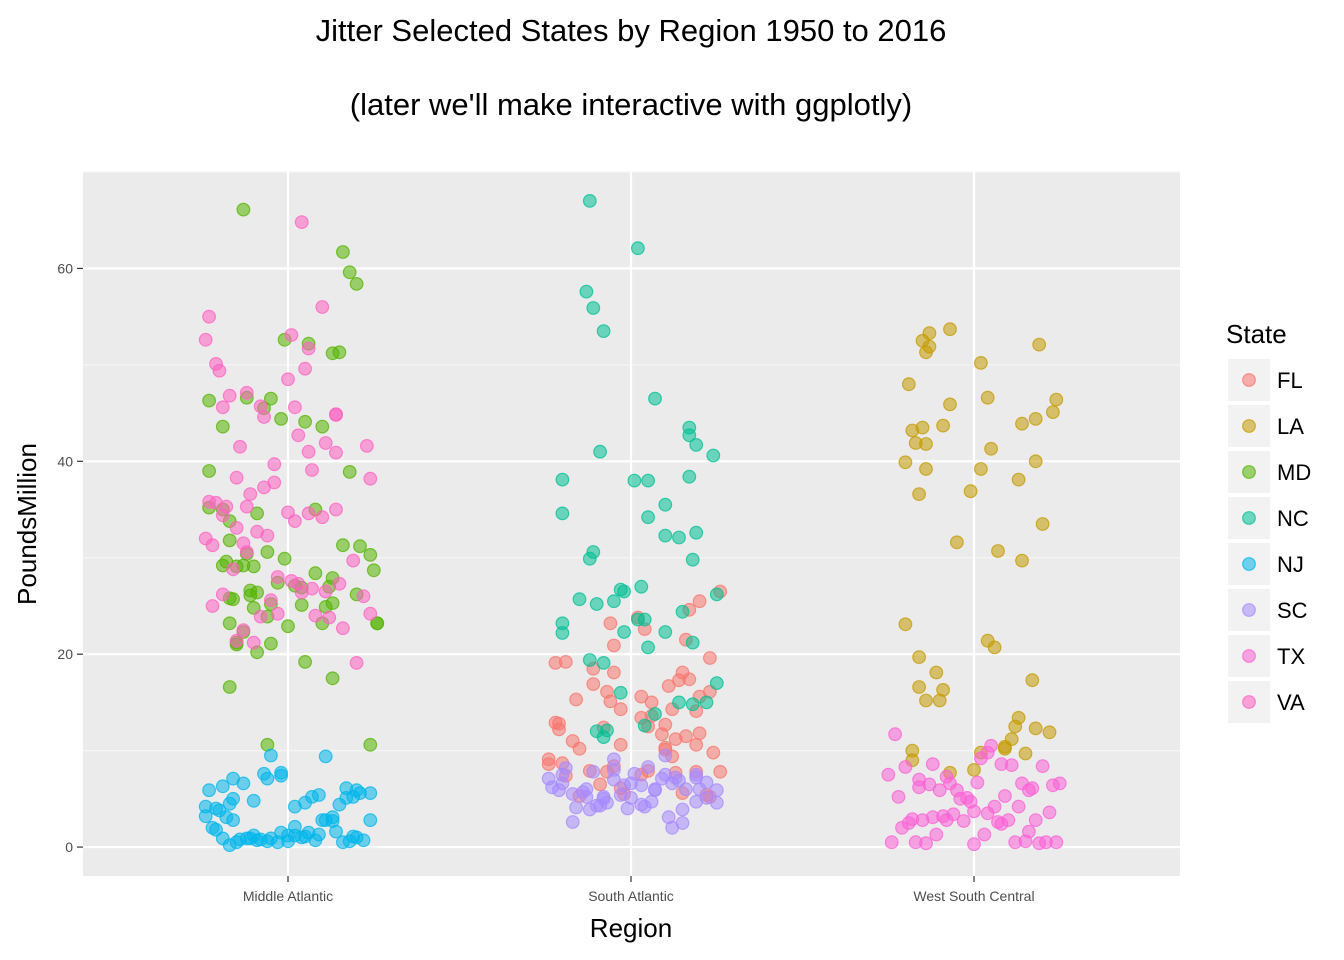  What do you see at coordinates (1291, 656) in the screenshot?
I see `legend-label-tx: TX` at bounding box center [1291, 656].